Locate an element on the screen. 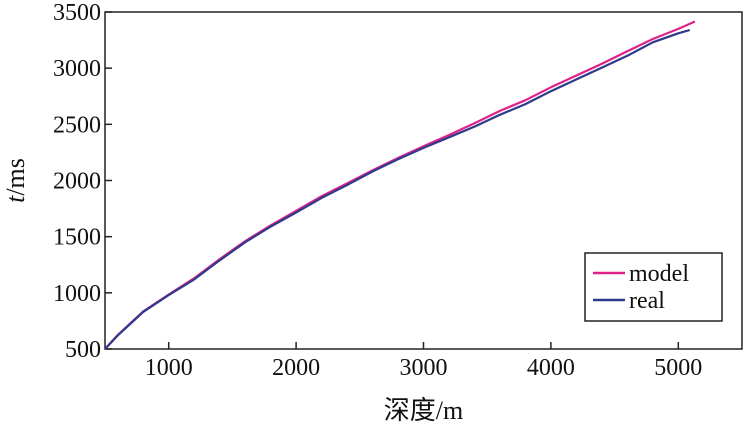  y-tick-label: 500 is located at coordinates (83, 350).